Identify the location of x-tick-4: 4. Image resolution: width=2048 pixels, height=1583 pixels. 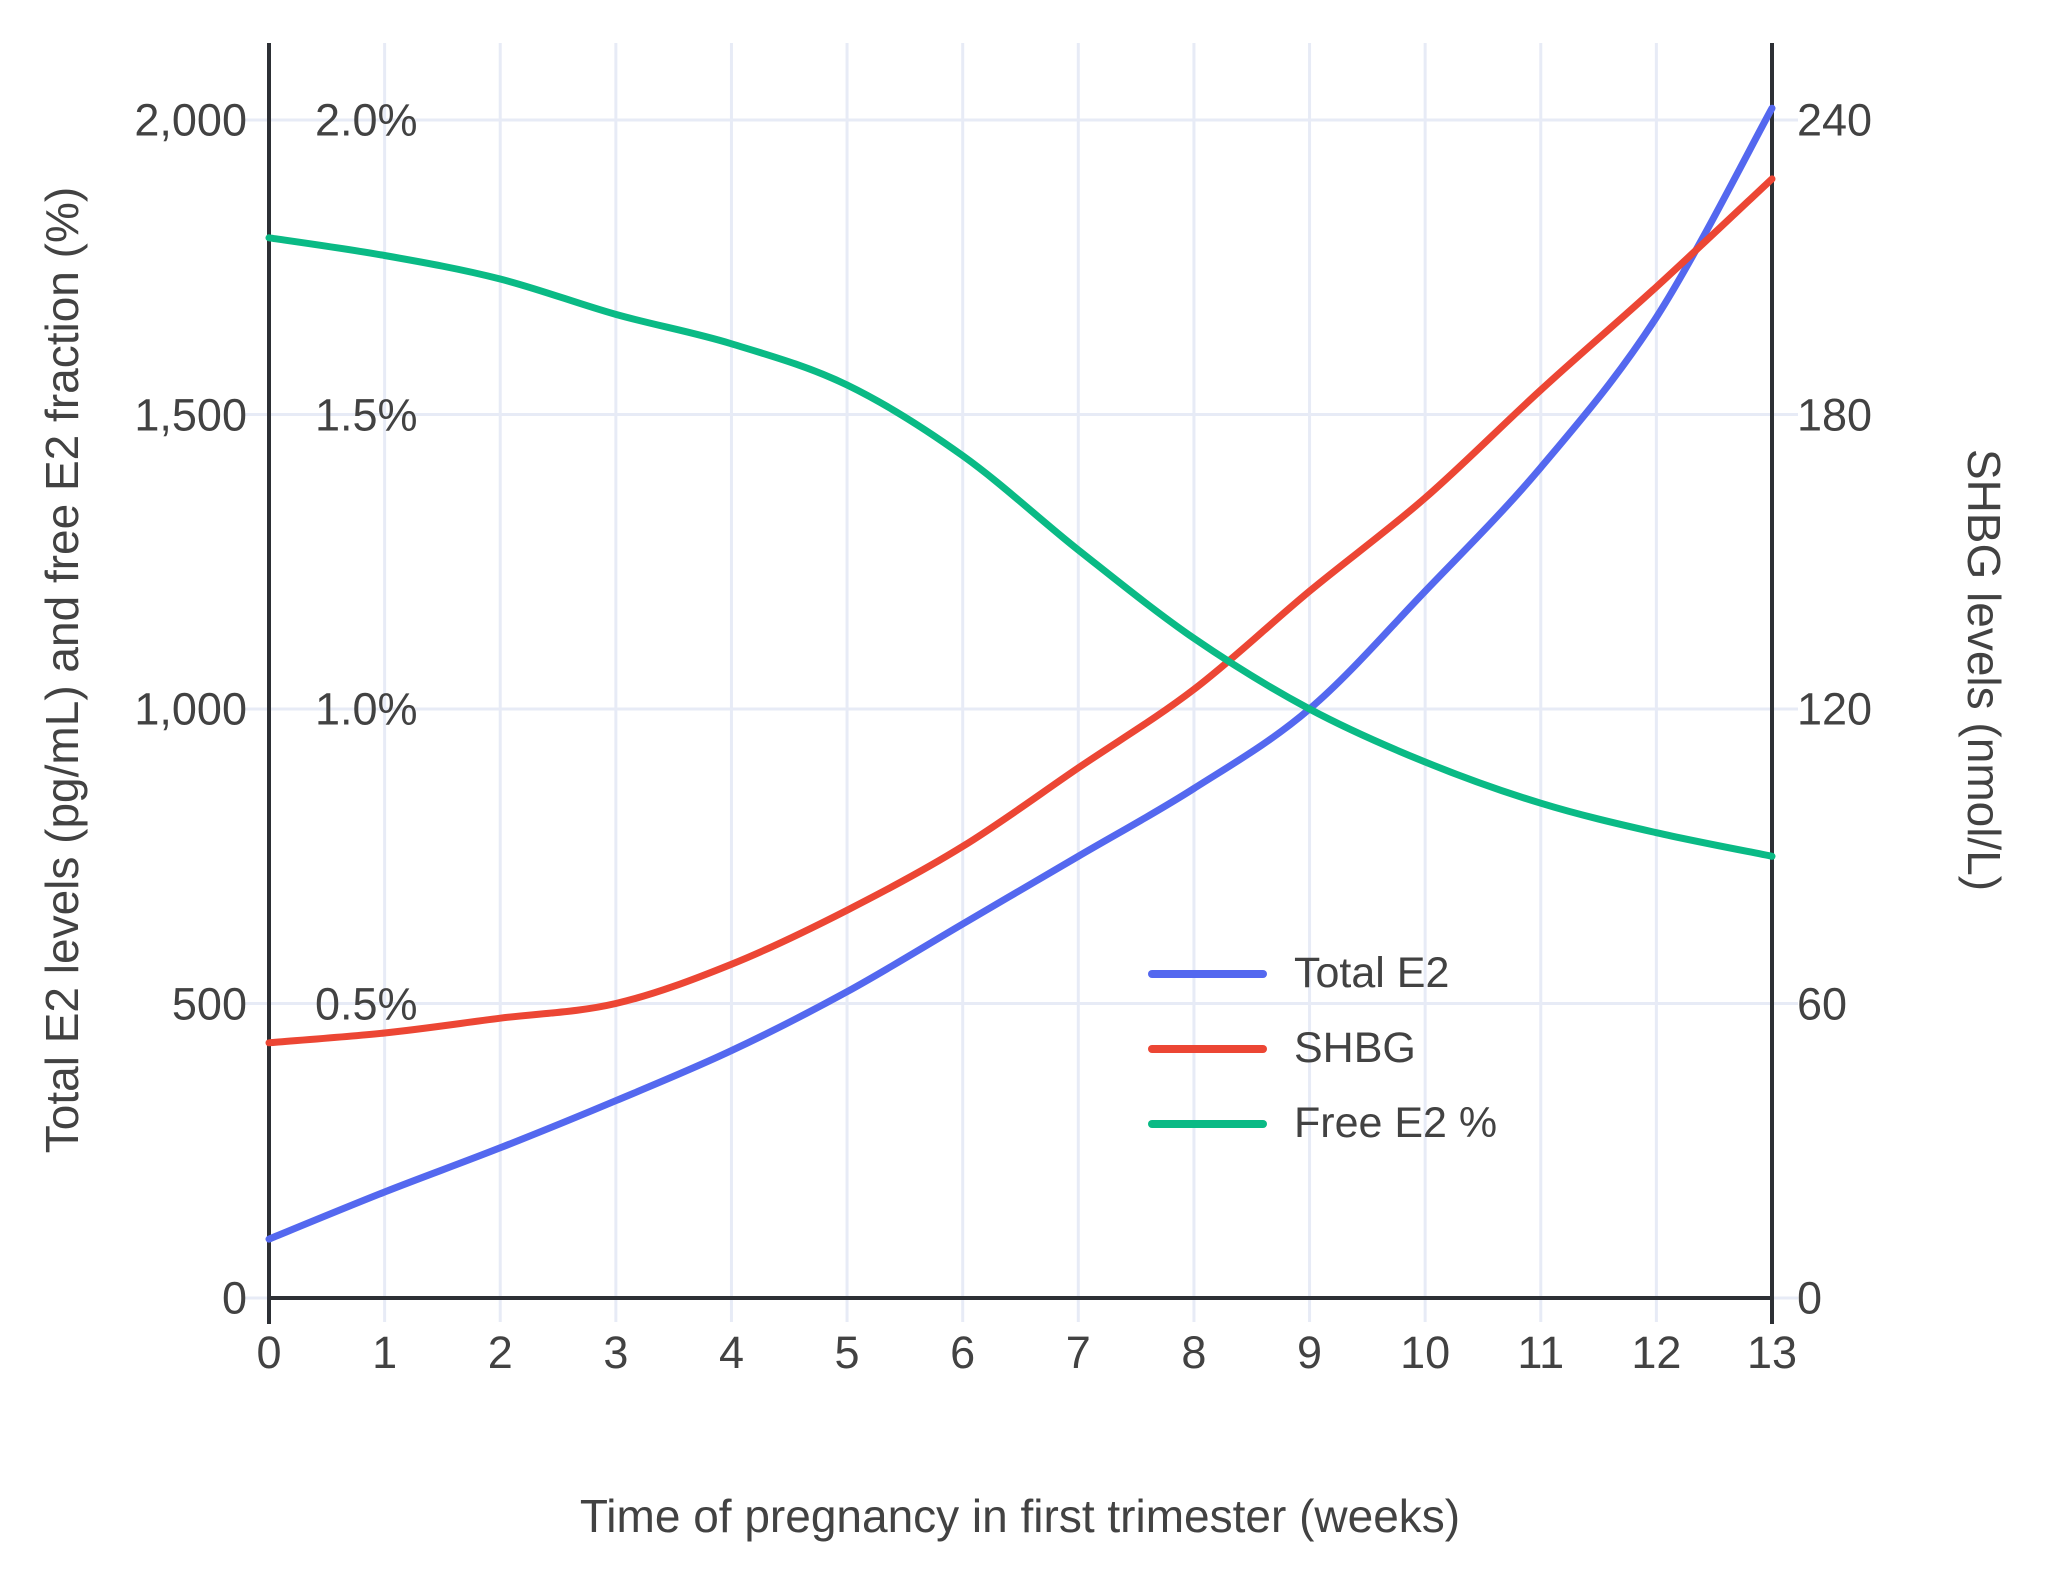
(731, 1352).